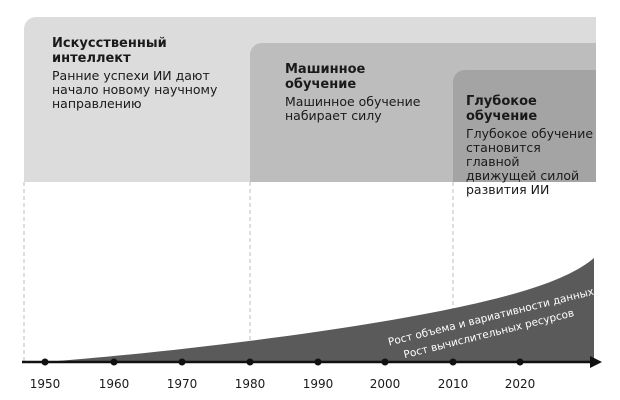 The height and width of the screenshot is (400, 620). I want to click on tick-2000, so click(385, 362).